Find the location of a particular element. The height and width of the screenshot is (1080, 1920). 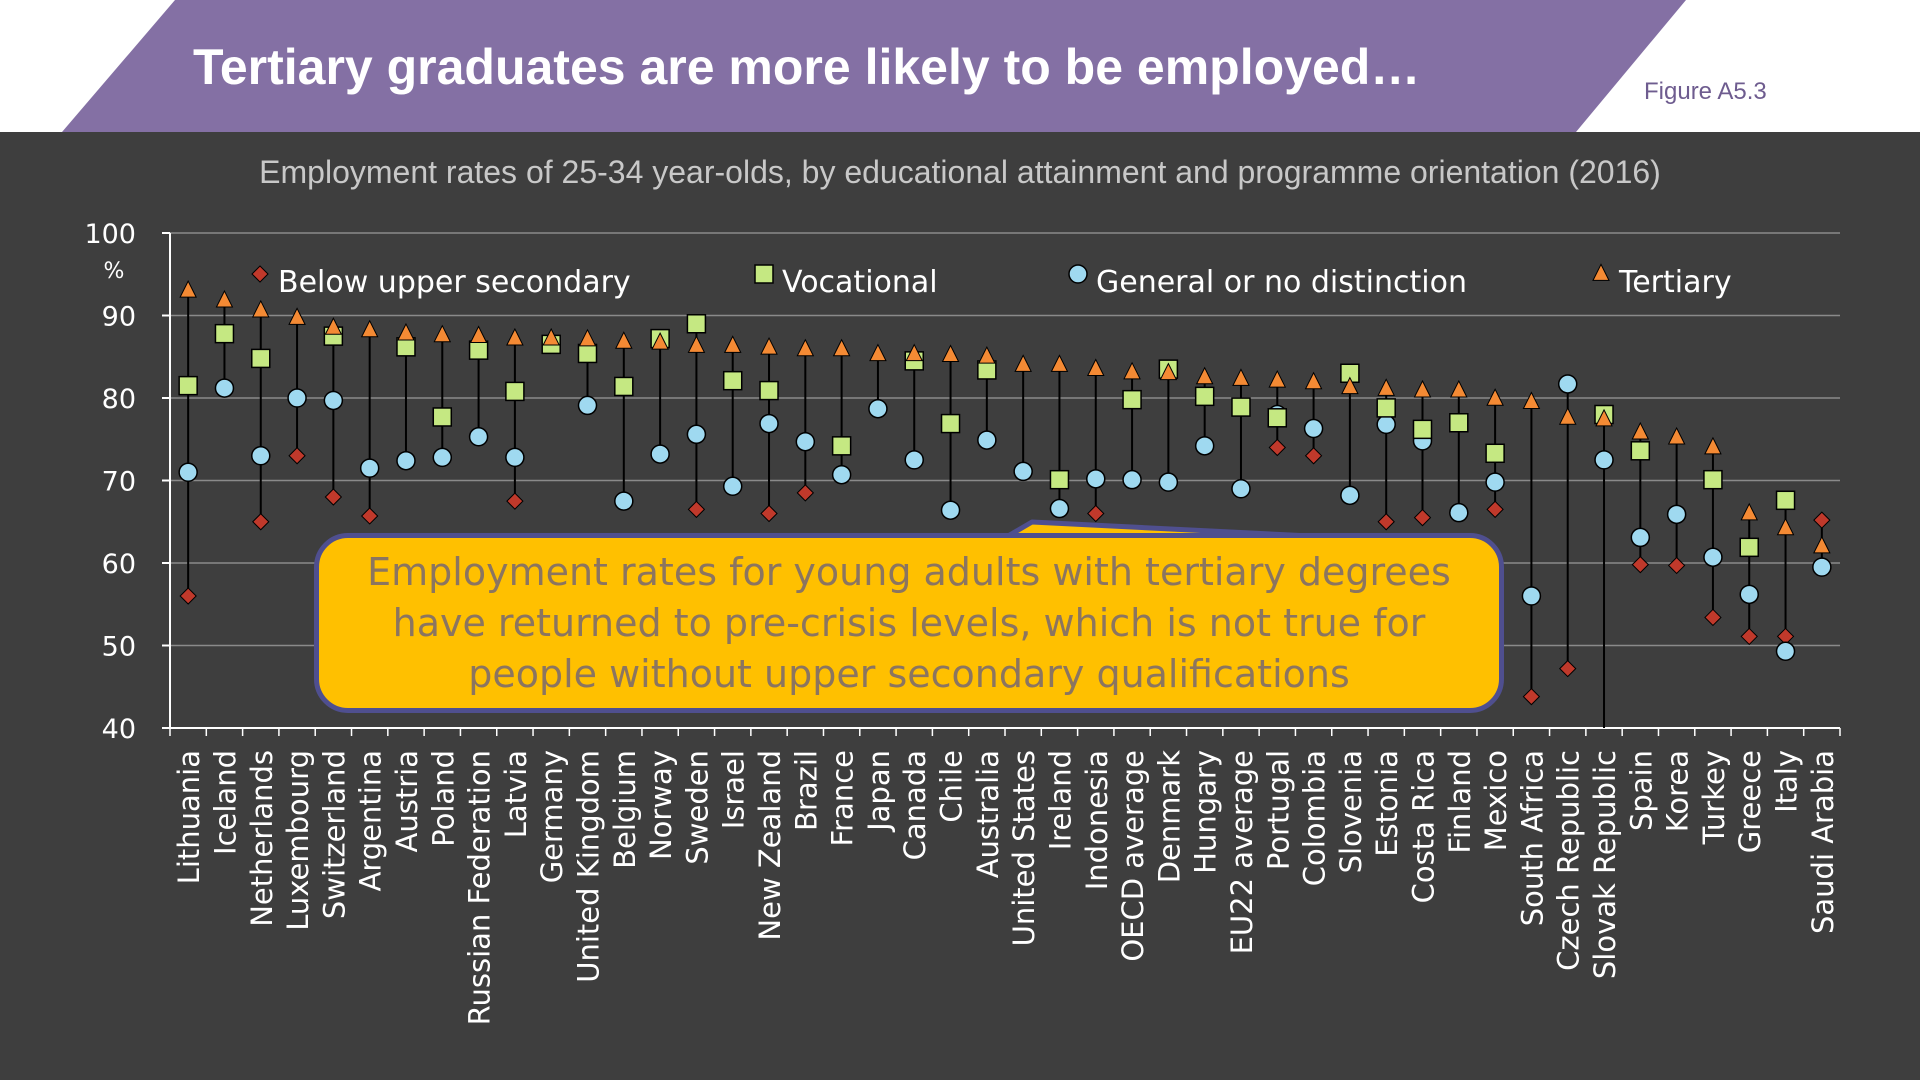

vocational-legend-marker is located at coordinates (764, 274).